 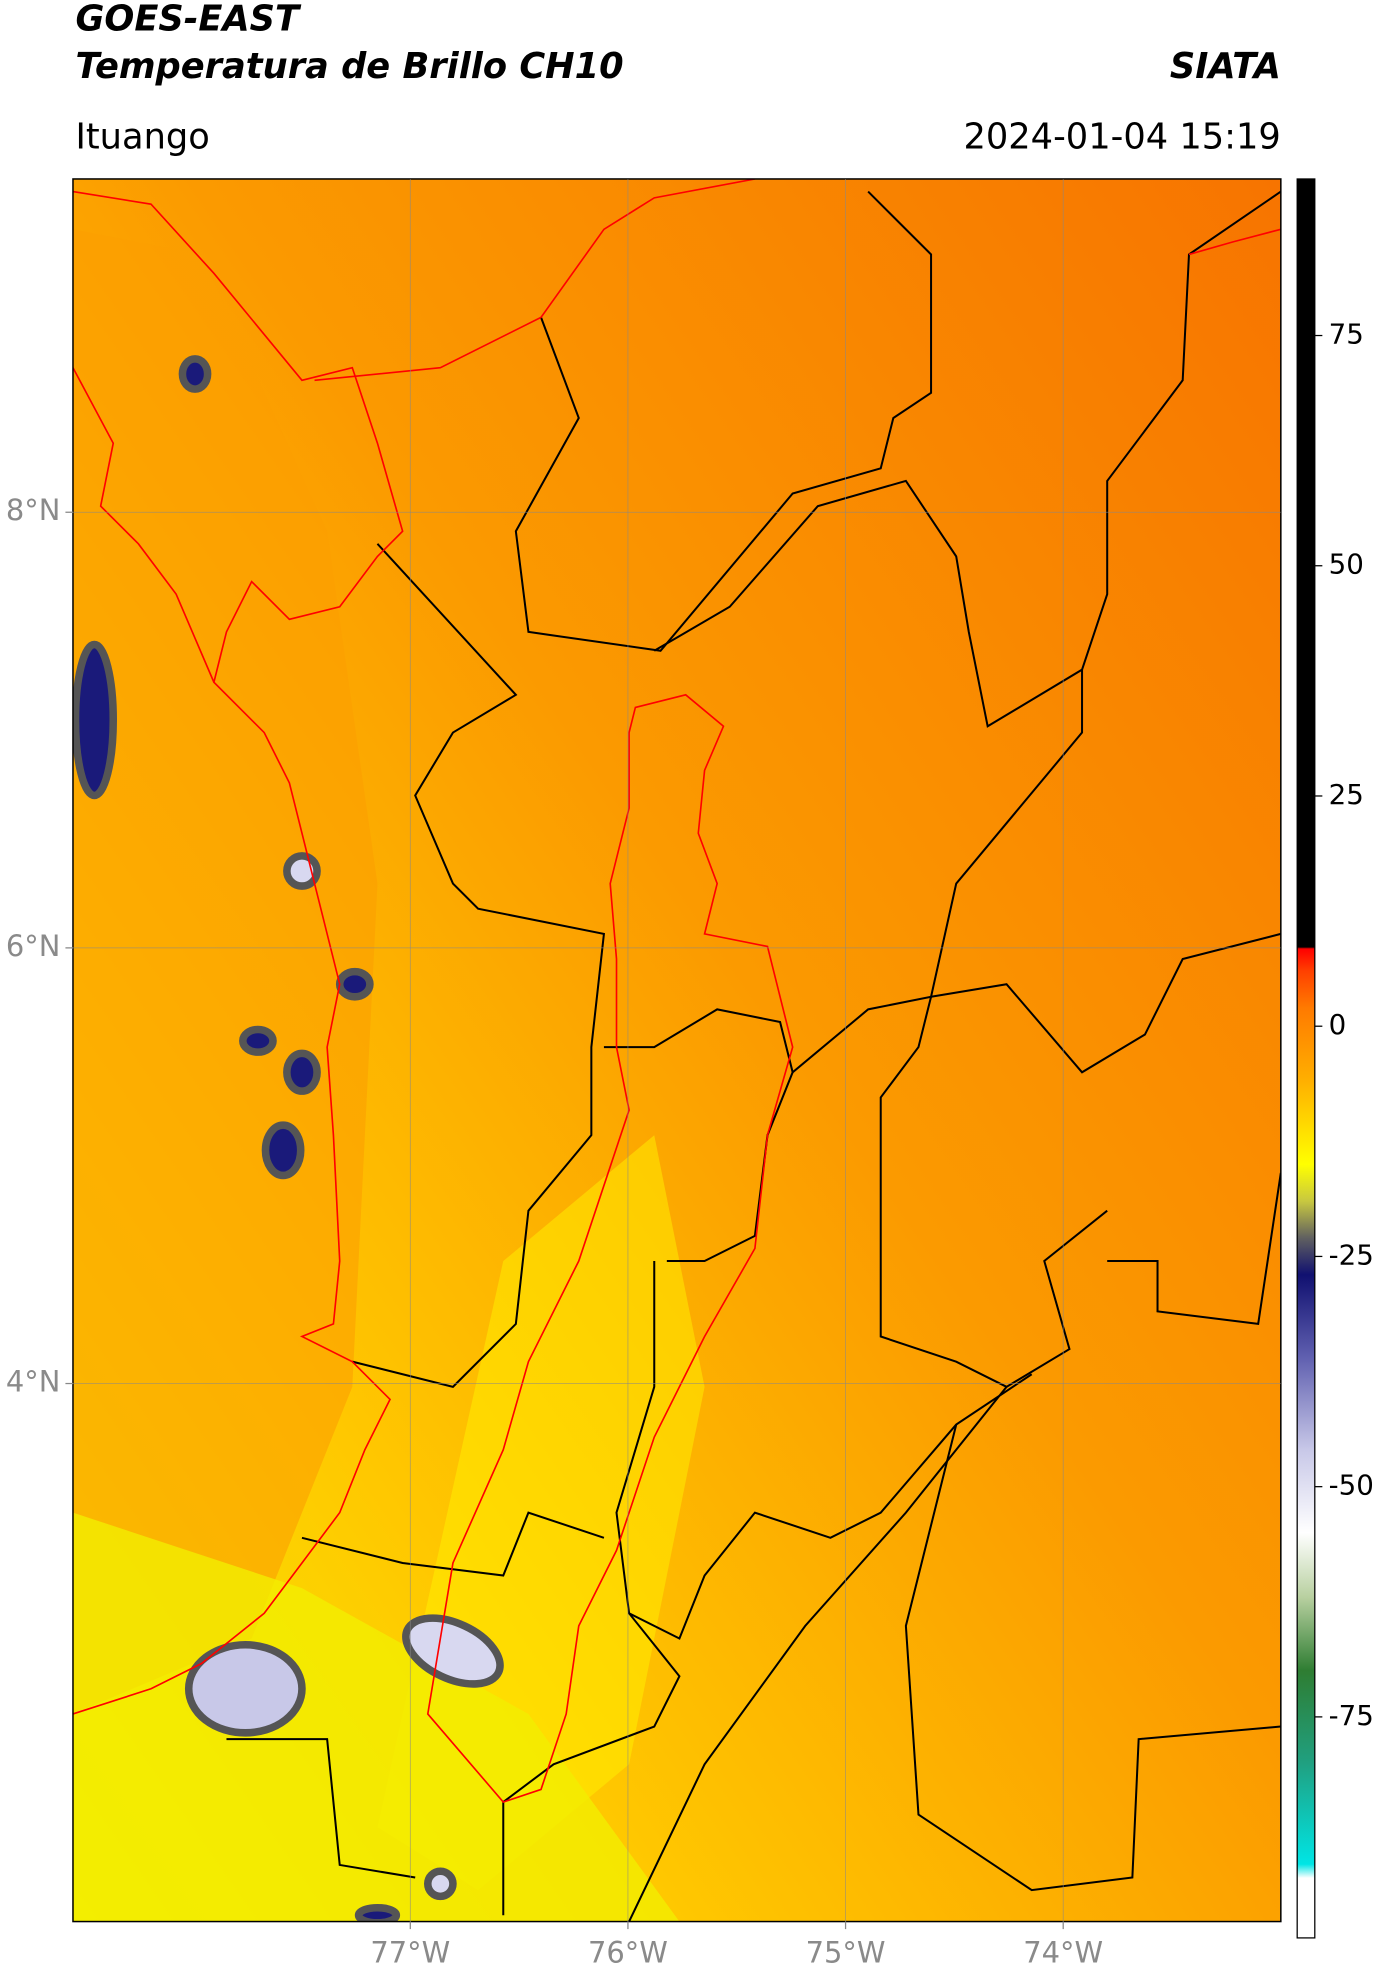 What do you see at coordinates (1306, 1058) in the screenshot?
I see `colorbar` at bounding box center [1306, 1058].